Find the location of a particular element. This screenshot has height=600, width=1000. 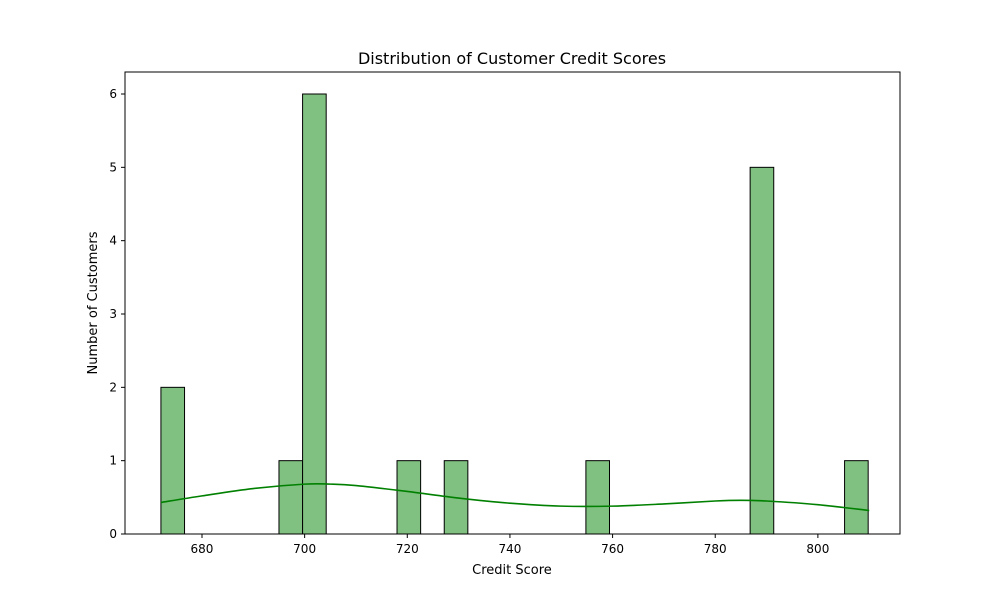

y-tick-label: 1 is located at coordinates (113, 461).